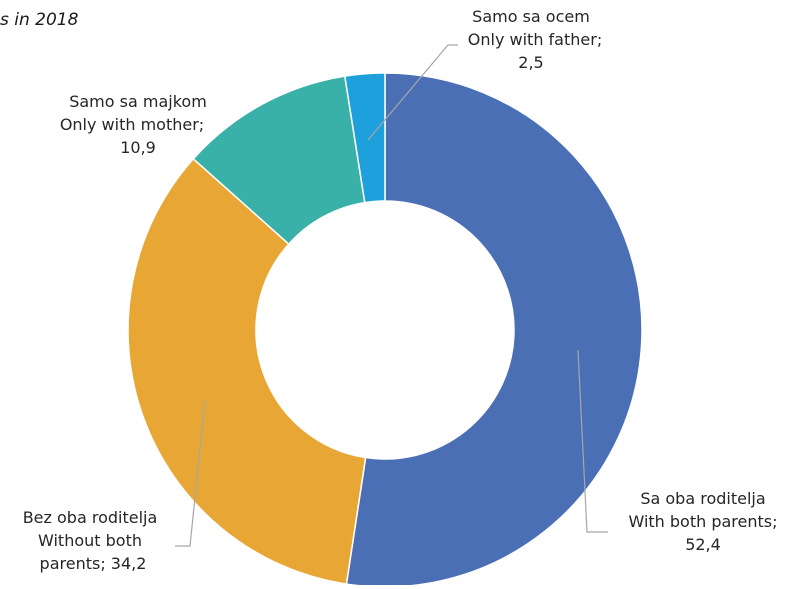 The image size is (785, 589). I want to click on chart-subtitle: s in 2018, so click(39, 20).